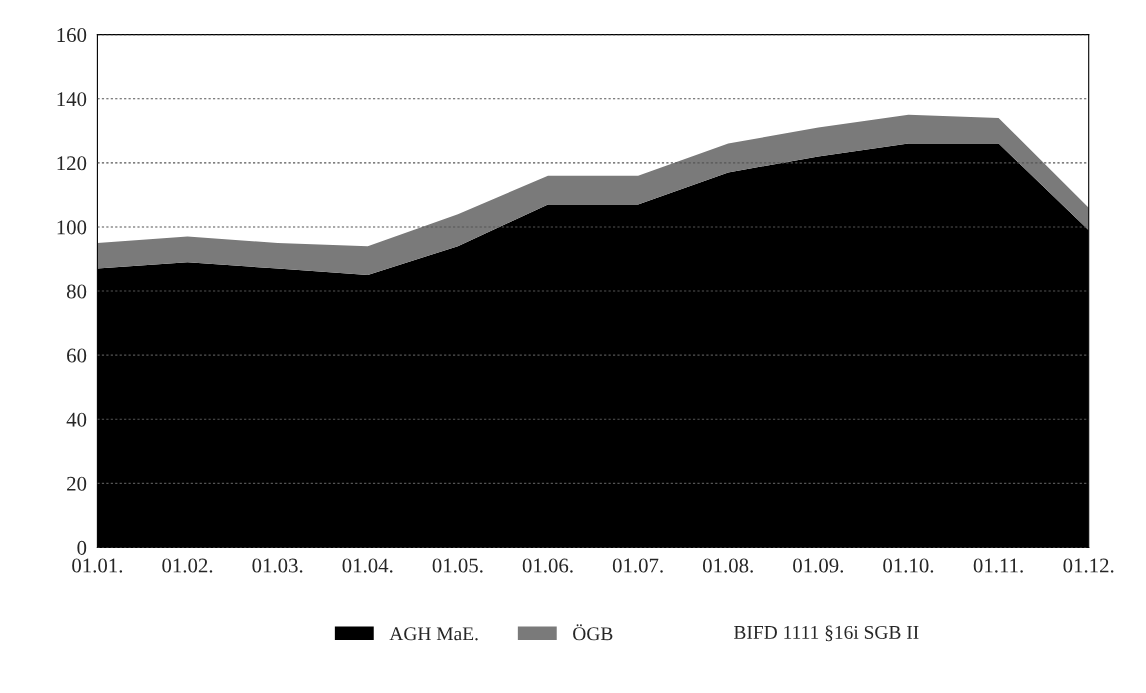 This screenshot has width=1146, height=693. What do you see at coordinates (76, 419) in the screenshot?
I see `y-tick-label: 40` at bounding box center [76, 419].